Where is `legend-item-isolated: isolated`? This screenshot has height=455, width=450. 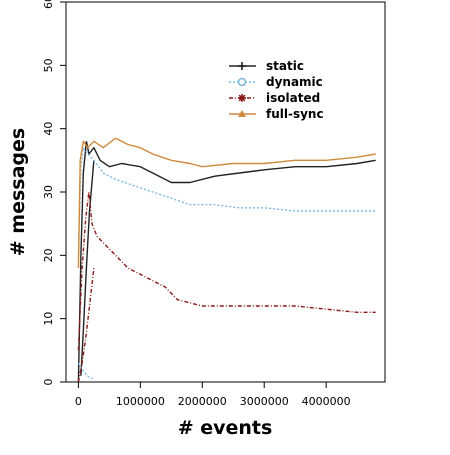 legend-item-isolated: isolated is located at coordinates (274, 98).